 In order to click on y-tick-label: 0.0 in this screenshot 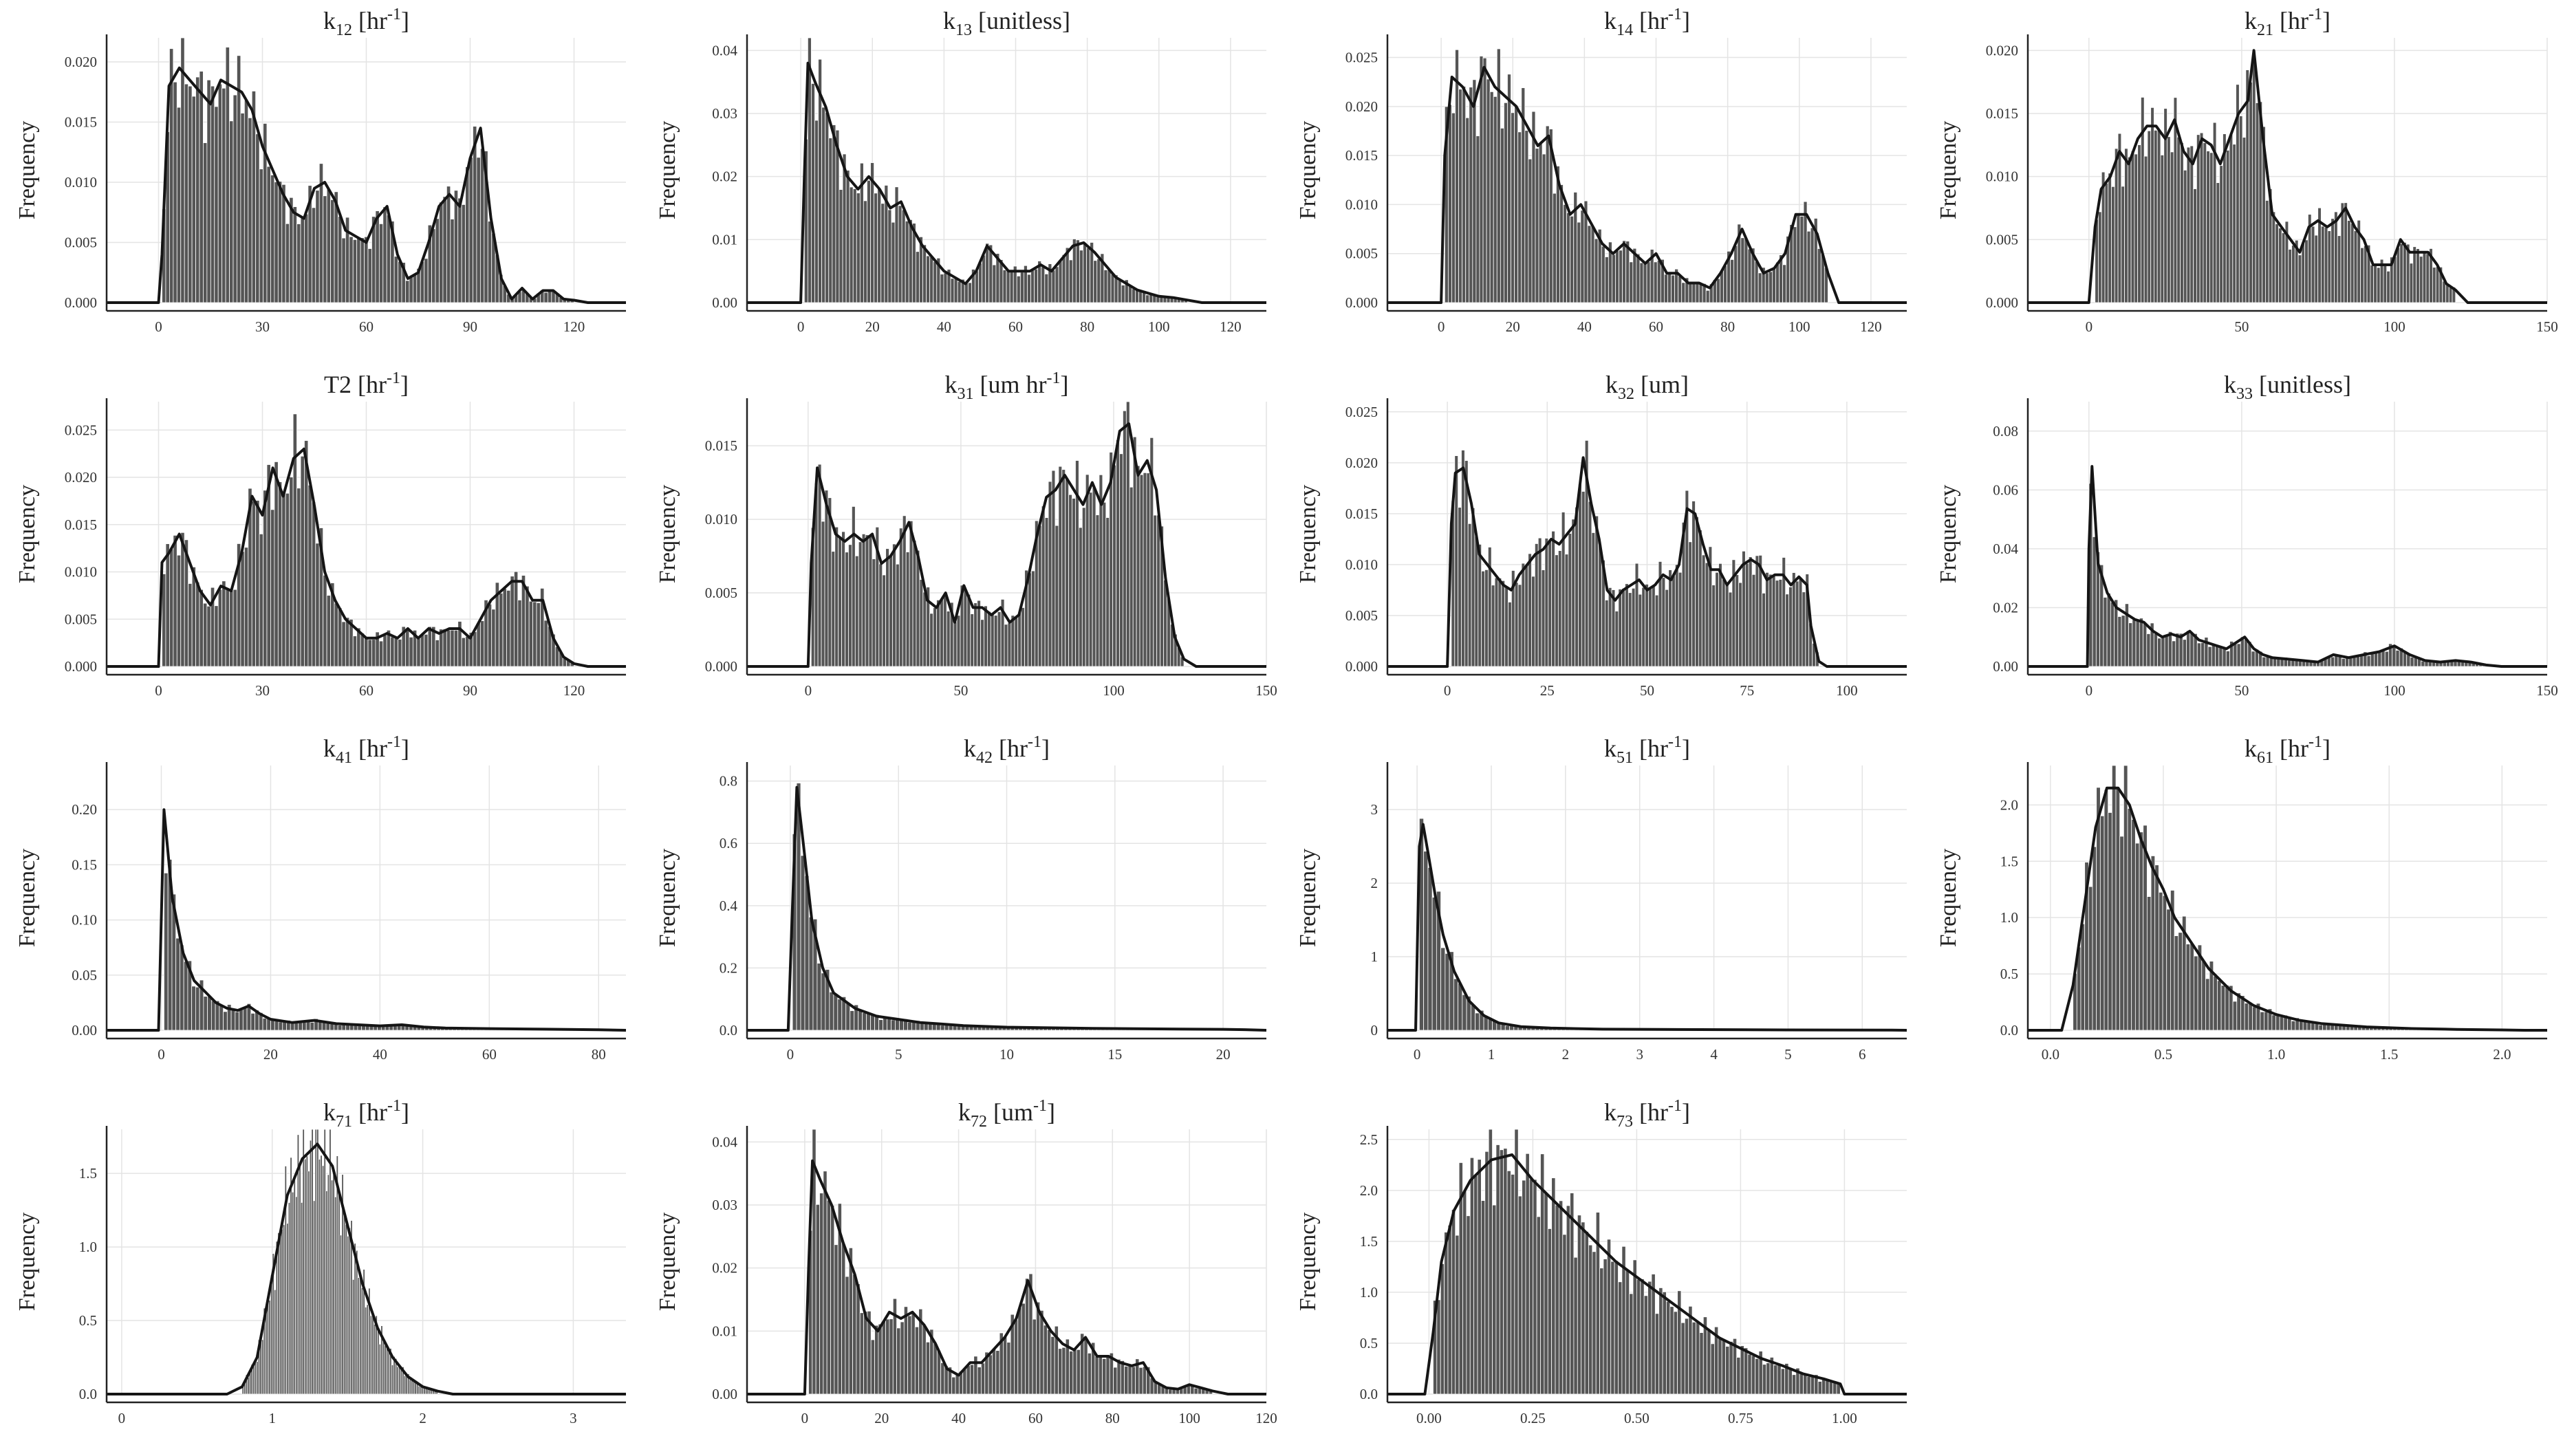, I will do `click(88, 1394)`.